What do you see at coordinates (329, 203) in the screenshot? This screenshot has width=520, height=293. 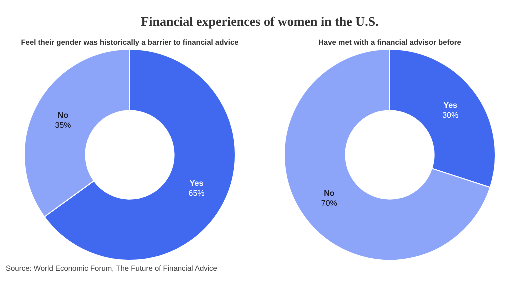 I see `data-label: 70%` at bounding box center [329, 203].